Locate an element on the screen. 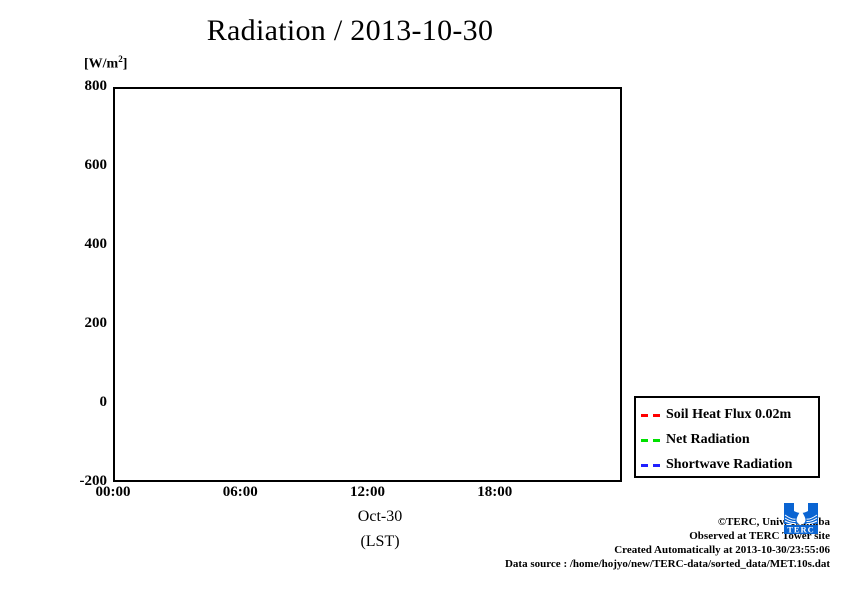 The image size is (842, 595). y-axis-label: [W/m2] is located at coordinates (105, 63).